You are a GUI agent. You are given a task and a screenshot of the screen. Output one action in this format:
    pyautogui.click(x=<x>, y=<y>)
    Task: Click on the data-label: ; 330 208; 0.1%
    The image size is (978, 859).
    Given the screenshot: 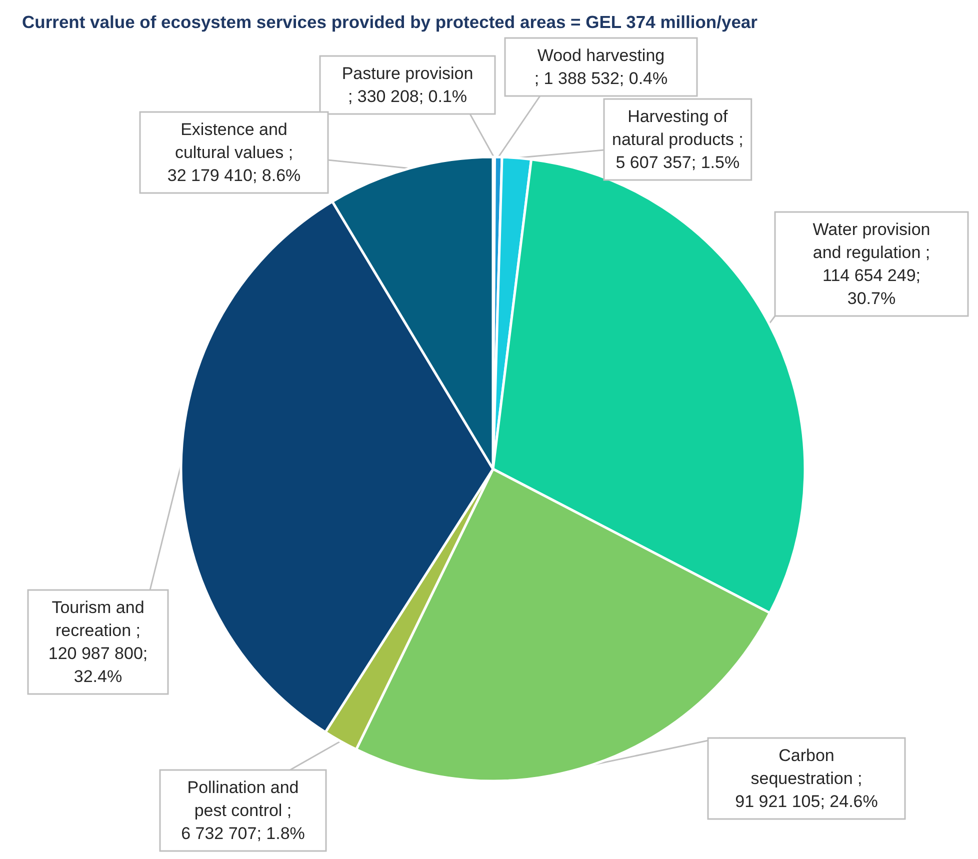 What is the action you would take?
    pyautogui.click(x=408, y=96)
    